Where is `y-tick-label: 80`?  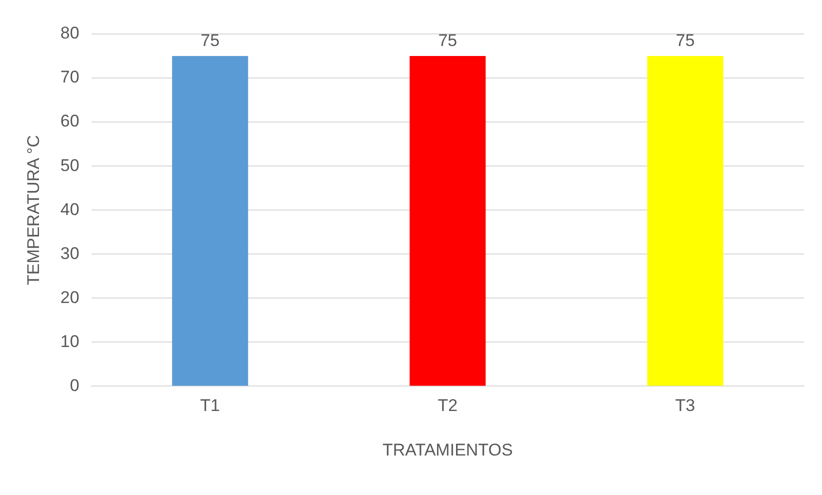 y-tick-label: 80 is located at coordinates (70, 33).